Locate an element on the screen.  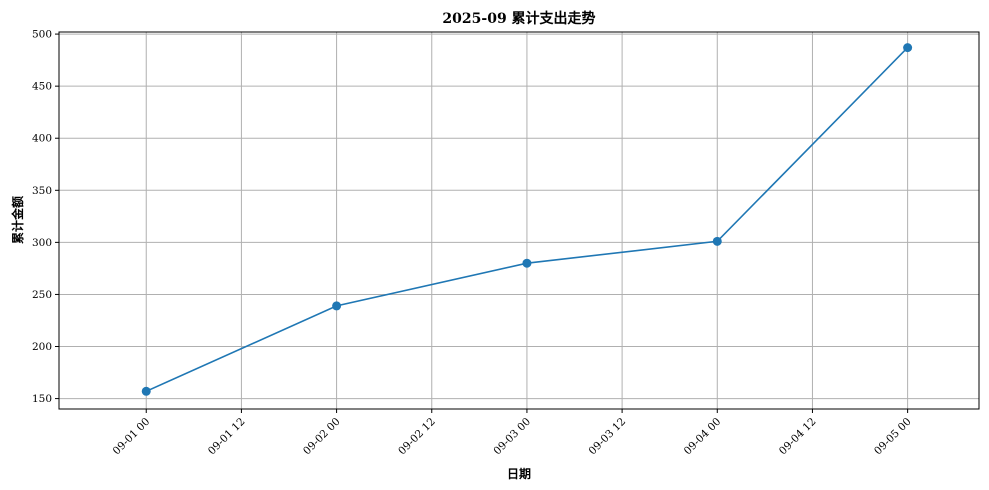
y-tick-label: 300 is located at coordinates (42, 243).